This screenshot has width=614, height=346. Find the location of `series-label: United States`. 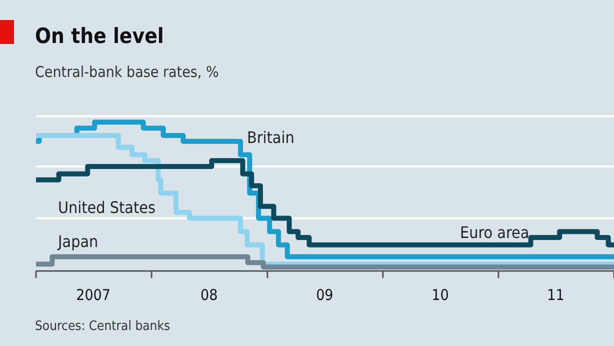

series-label: United States is located at coordinates (107, 207).